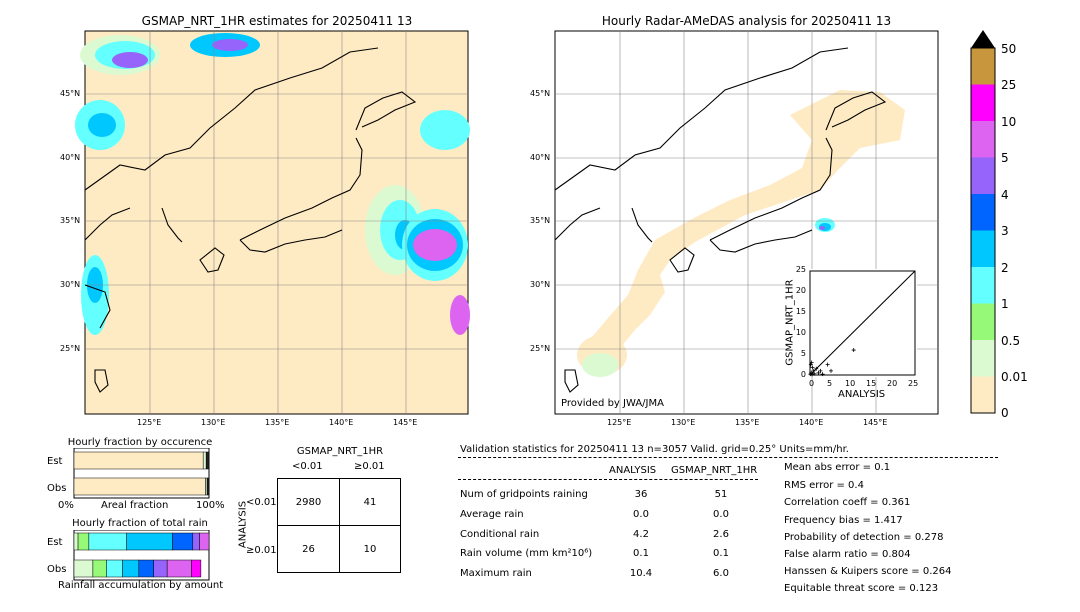  Describe the element at coordinates (540, 284) in the screenshot. I see `right-lat-label: 30°N` at that location.